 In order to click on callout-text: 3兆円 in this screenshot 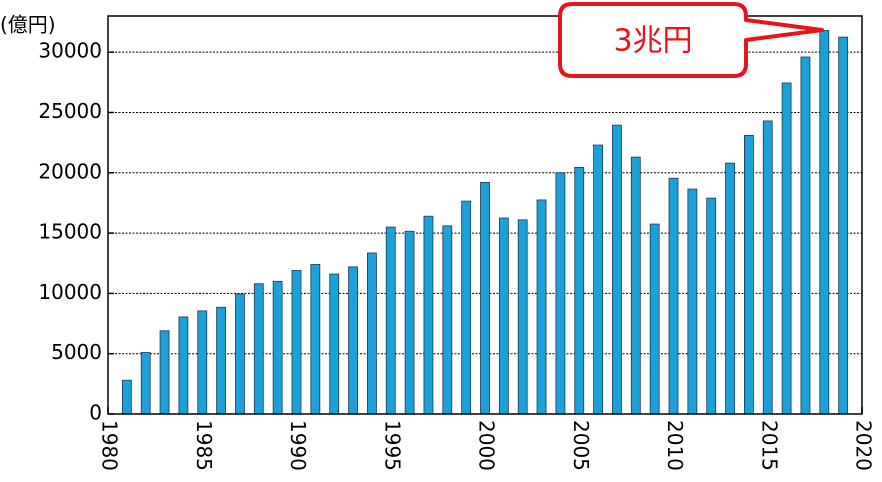, I will do `click(652, 41)`.